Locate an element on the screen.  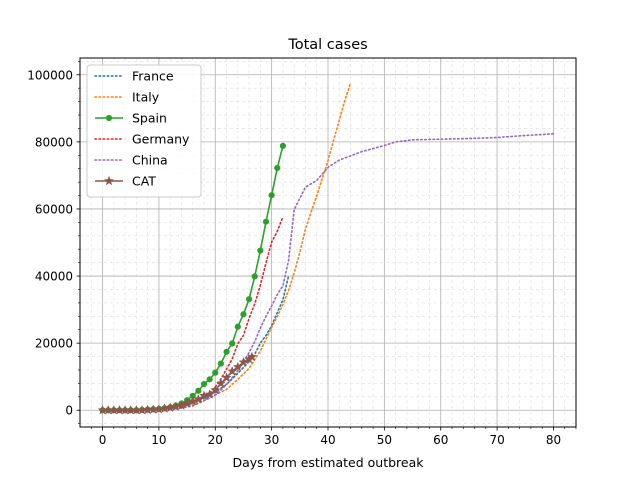
y-tick-label: 100000 is located at coordinates (50, 75).